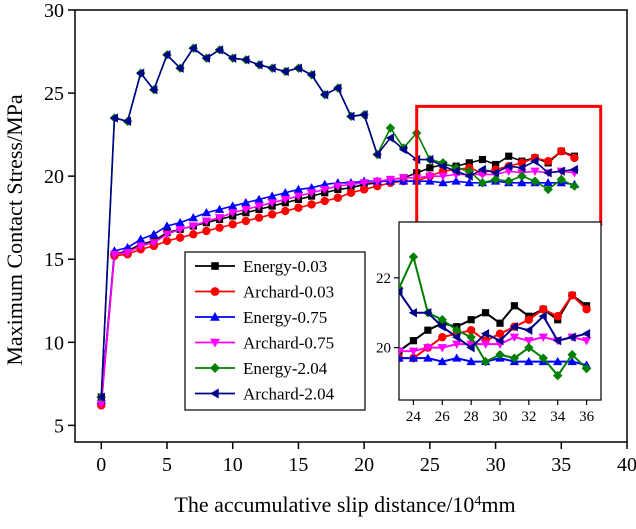 This screenshot has height=529, width=636. I want to click on x-tick-label: 20, so click(364, 465).